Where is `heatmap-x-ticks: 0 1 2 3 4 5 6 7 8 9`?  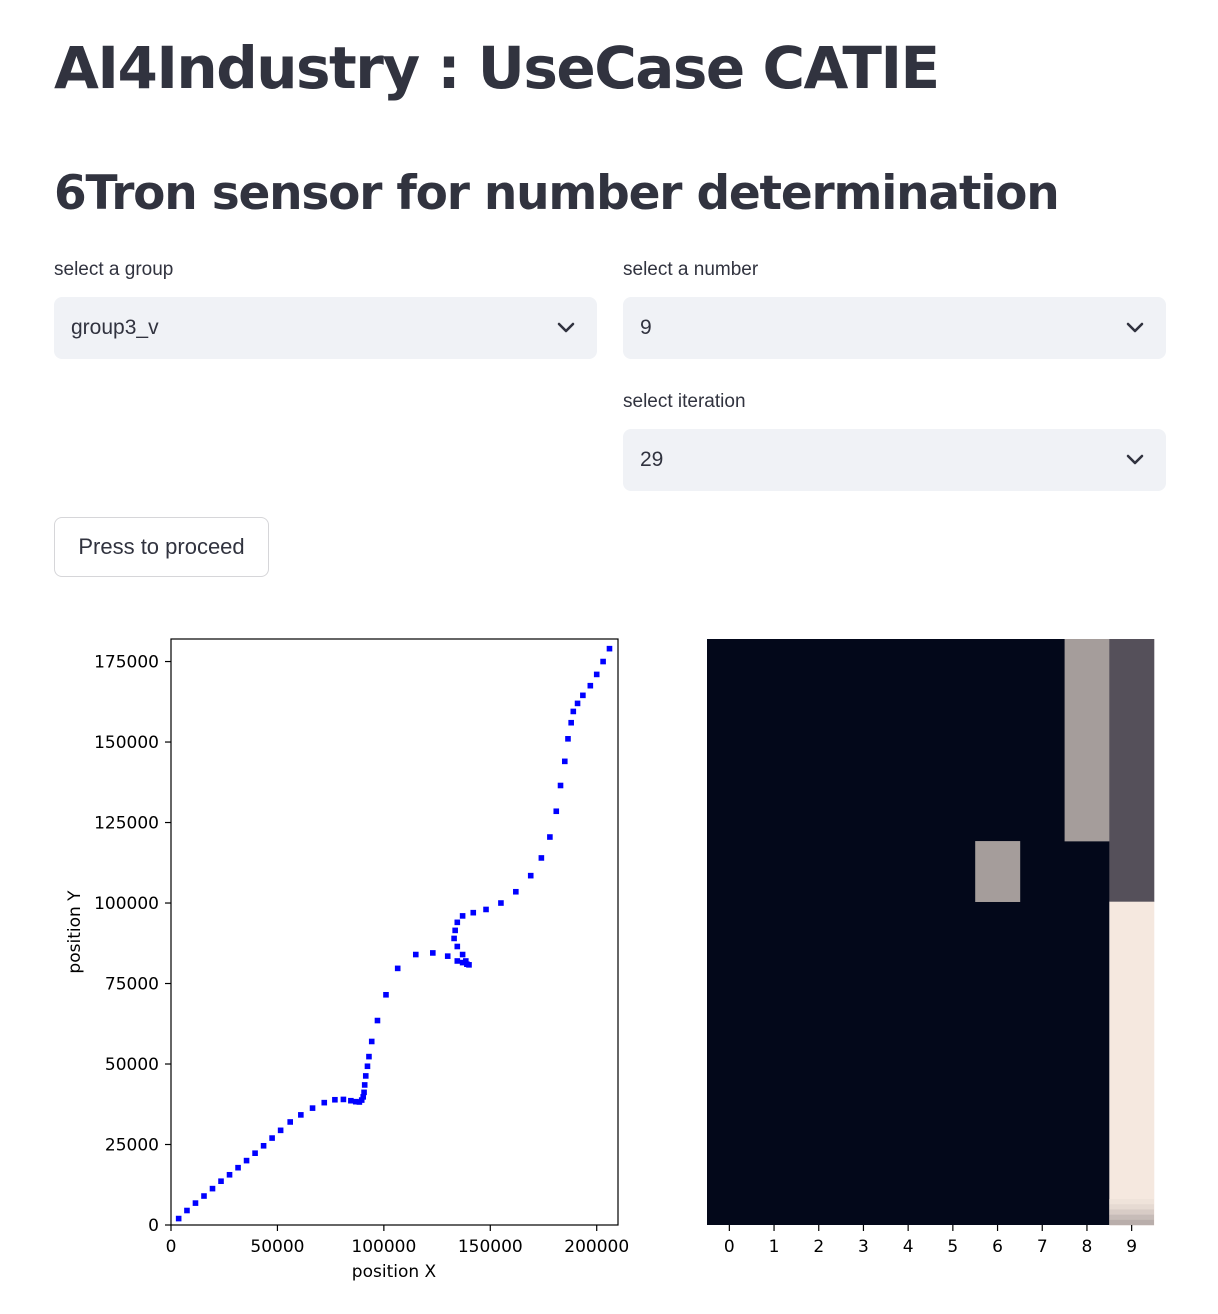 heatmap-x-ticks: 0 1 2 3 4 5 6 7 8 9 is located at coordinates (930, 1241).